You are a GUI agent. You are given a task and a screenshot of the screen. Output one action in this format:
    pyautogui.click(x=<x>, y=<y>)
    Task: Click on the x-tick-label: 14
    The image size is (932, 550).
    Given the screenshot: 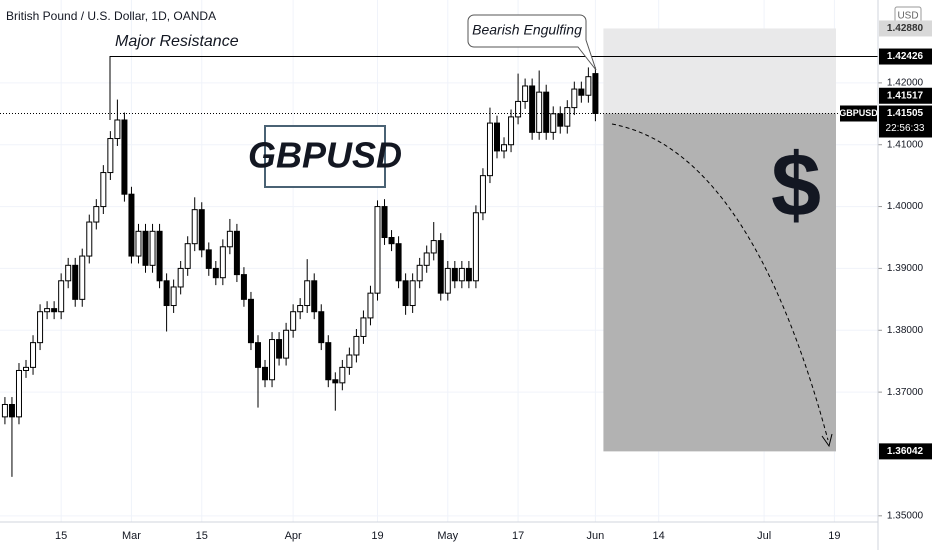 What is the action you would take?
    pyautogui.click(x=659, y=536)
    